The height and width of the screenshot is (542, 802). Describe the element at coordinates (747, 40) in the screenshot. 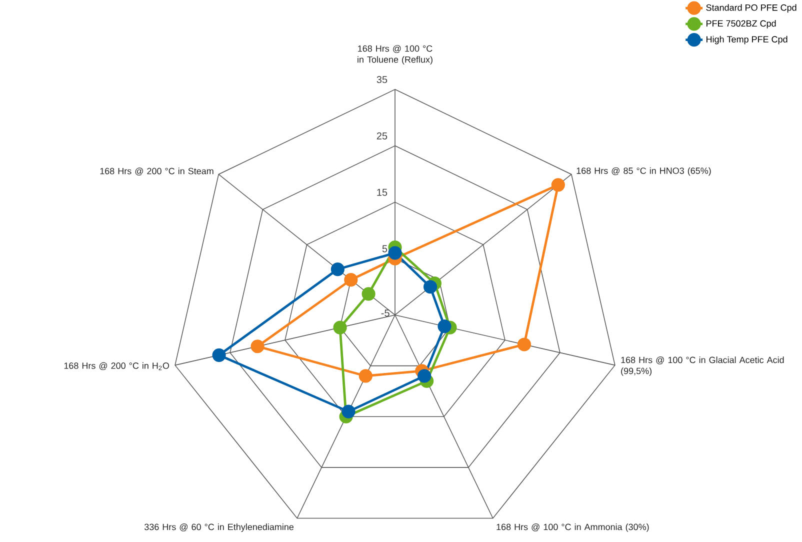

I see `legend-label: High Temp PFE Cpd` at that location.